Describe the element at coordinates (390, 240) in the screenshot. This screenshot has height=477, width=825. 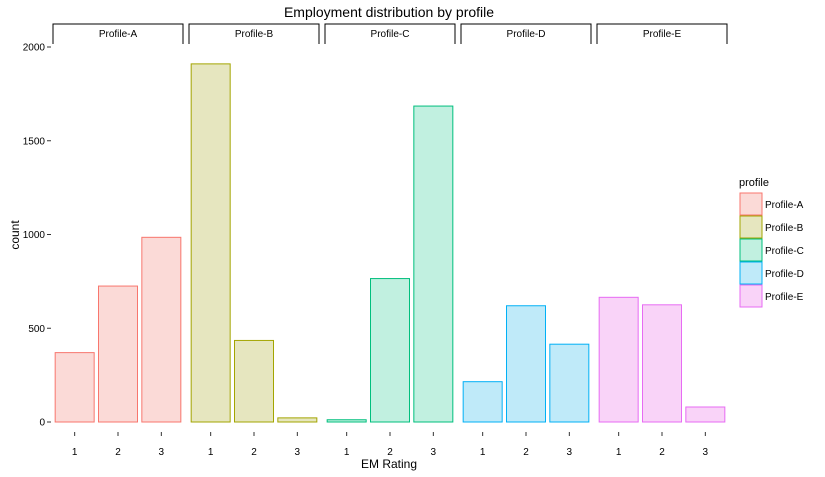
I see `facet-panel: Profile-C 1 2 3` at that location.